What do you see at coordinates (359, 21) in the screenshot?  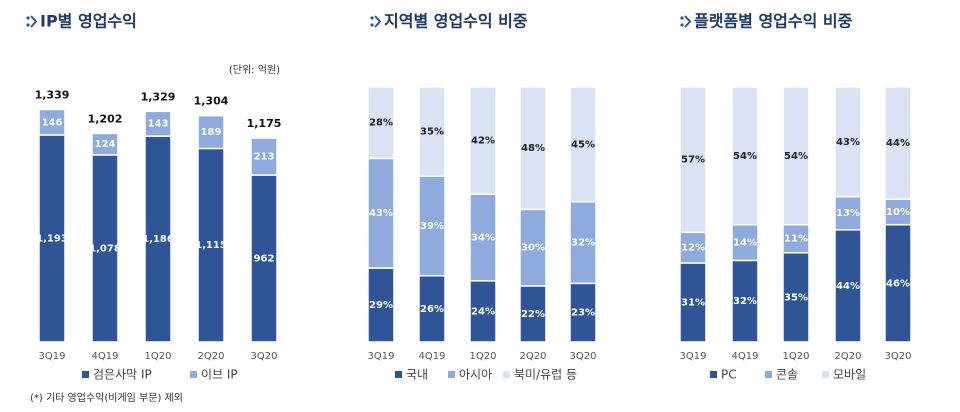 I see `title-icon` at bounding box center [359, 21].